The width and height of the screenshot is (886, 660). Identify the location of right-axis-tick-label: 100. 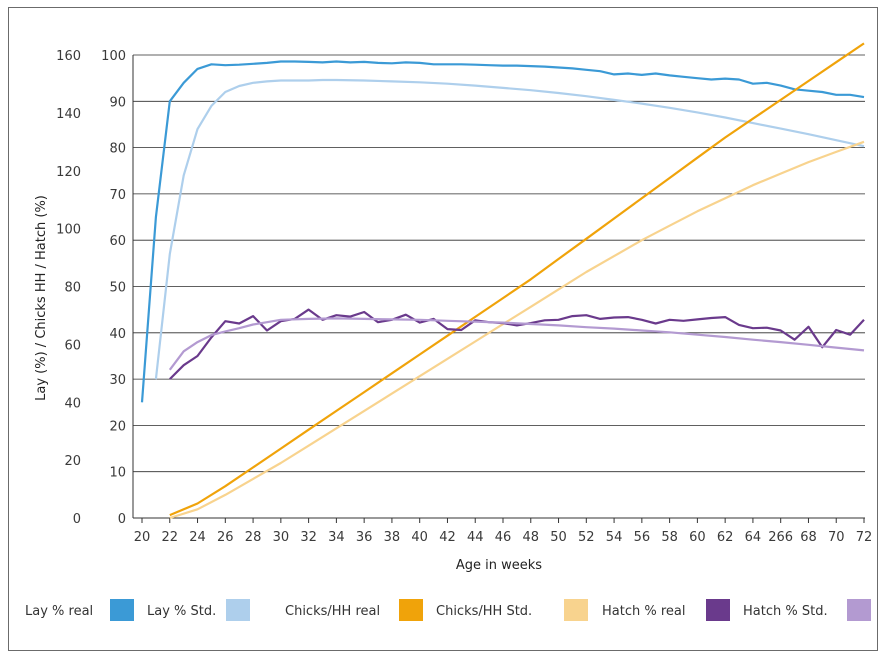
(113, 56).